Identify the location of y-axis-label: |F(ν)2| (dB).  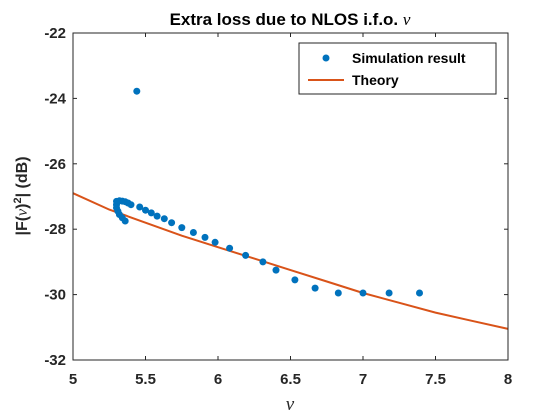
(21, 195).